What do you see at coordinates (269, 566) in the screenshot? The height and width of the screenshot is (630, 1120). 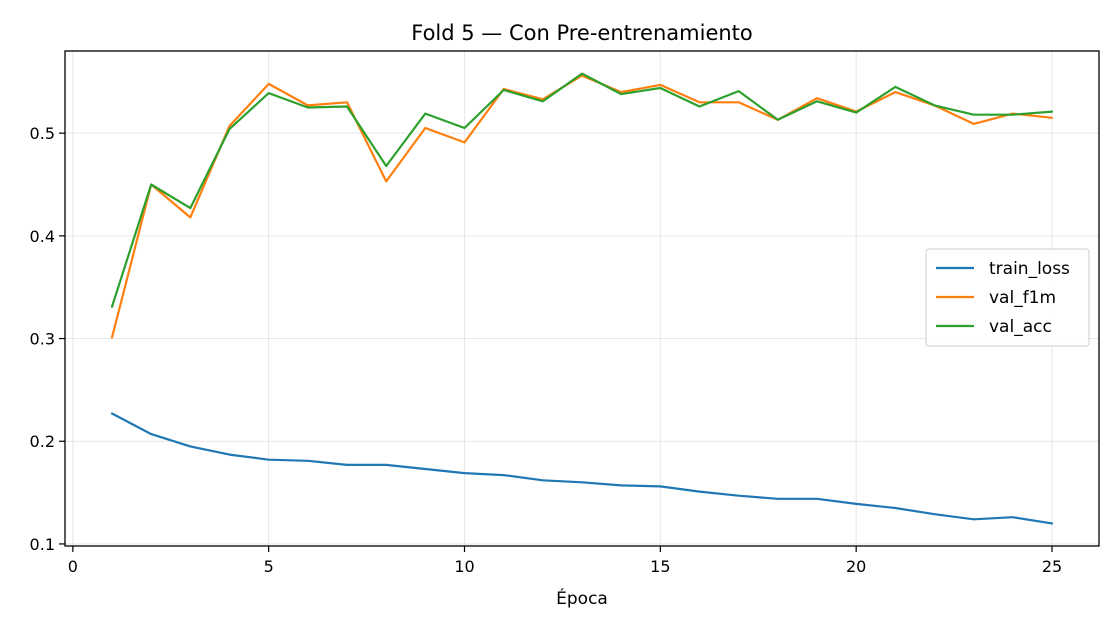 I see `x-tick-label: 5` at bounding box center [269, 566].